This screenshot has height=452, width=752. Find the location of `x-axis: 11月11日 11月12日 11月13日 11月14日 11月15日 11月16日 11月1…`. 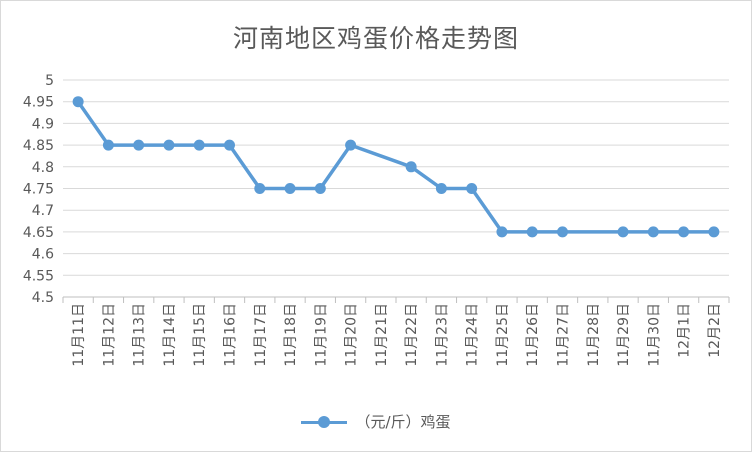

x-axis: 11月11日 11月12日 11月13日 11月14日 11月15日 11月16日 11月1… is located at coordinates (396, 331).